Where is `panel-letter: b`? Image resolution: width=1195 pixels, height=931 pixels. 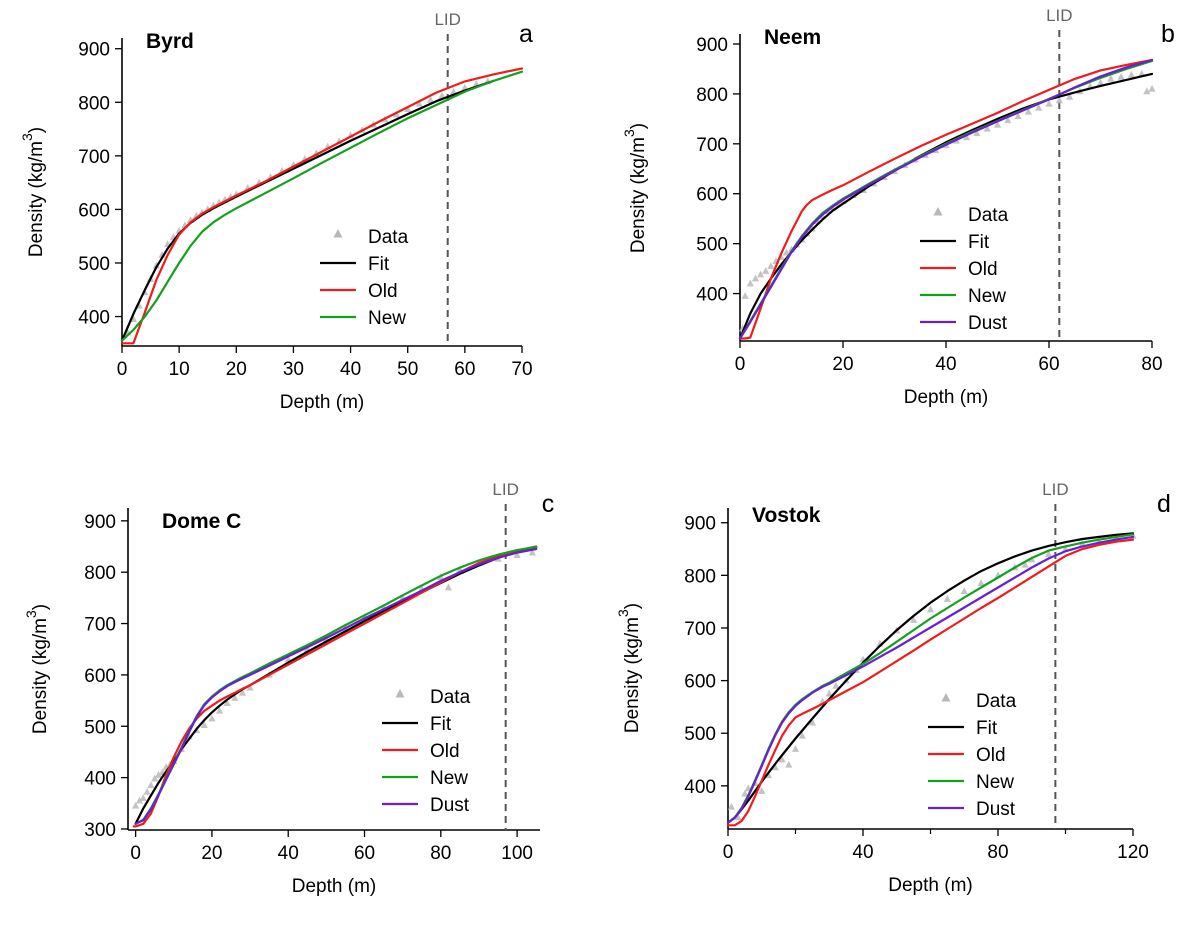
panel-letter: b is located at coordinates (1168, 34).